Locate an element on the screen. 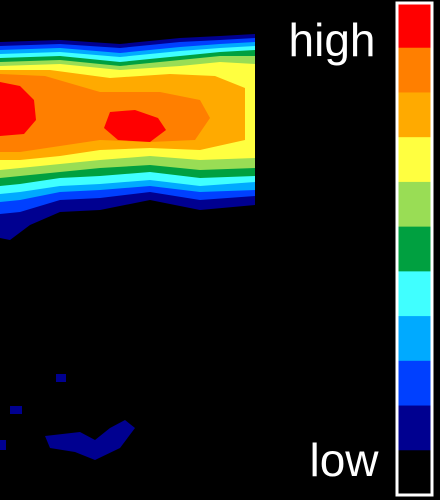 The image size is (440, 500). colorbar-border is located at coordinates (414, 249).